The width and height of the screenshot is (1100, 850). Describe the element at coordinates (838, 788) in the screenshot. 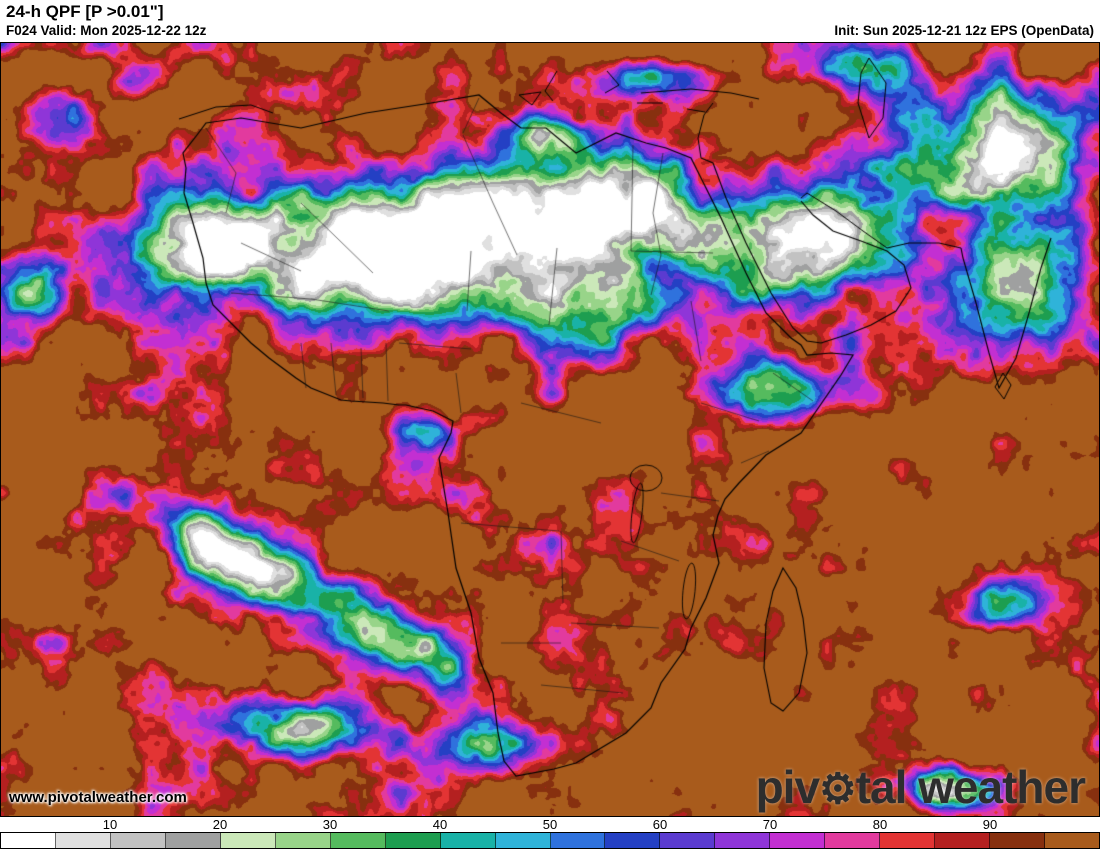

I see `gear-icon: ⚙` at that location.